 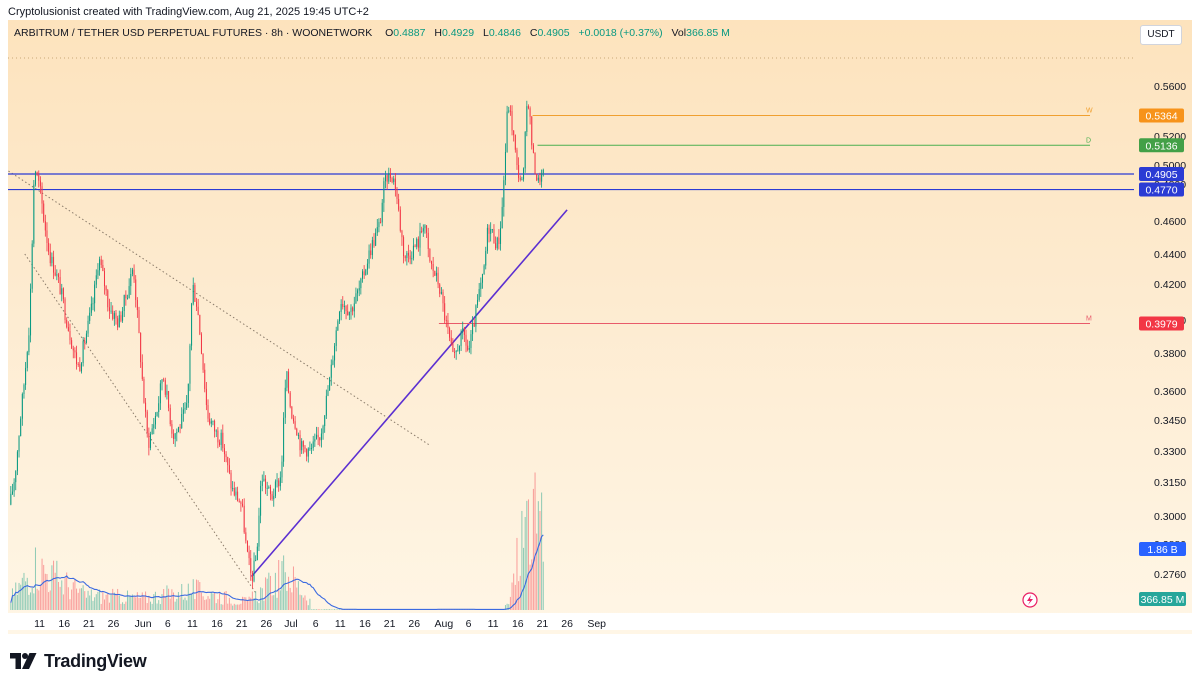 I want to click on close-value: 0.4905, so click(x=553, y=33).